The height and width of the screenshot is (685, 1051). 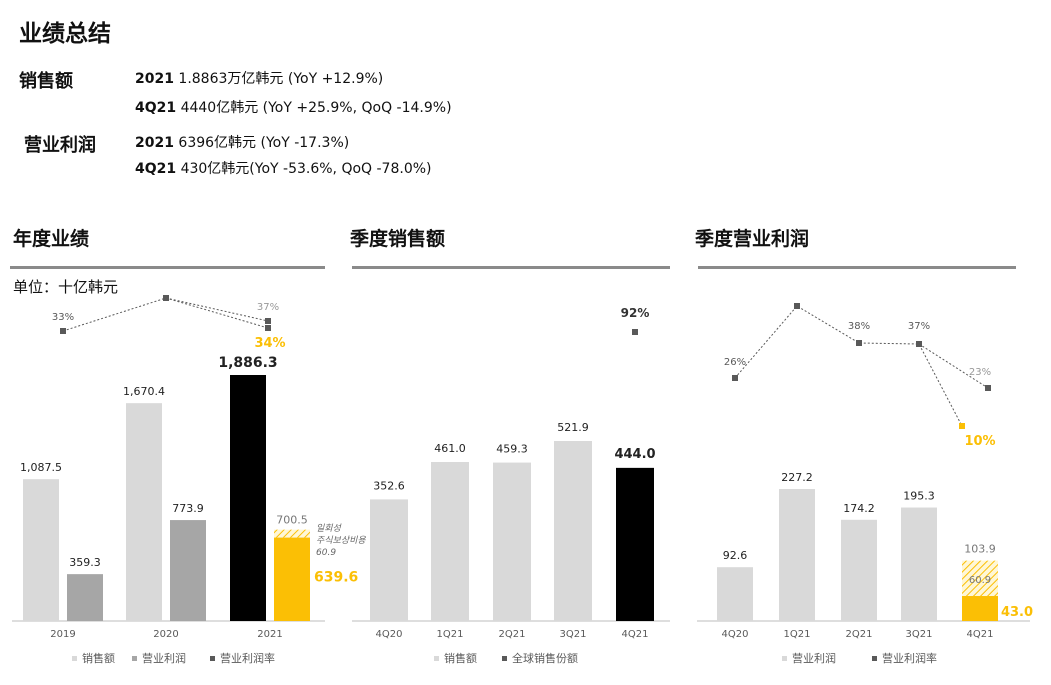 I want to click on annual-margin-adjusted-label: 37%, so click(x=268, y=307).